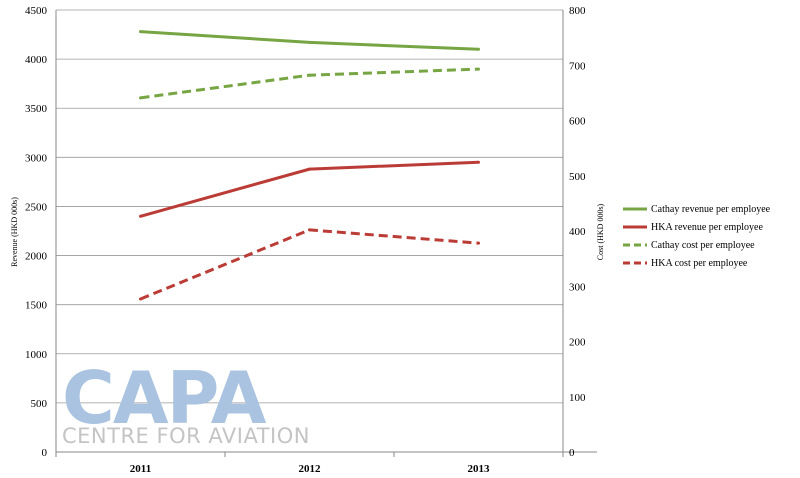 This screenshot has height=478, width=800. I want to click on x-tick-label: 2012, so click(310, 469).